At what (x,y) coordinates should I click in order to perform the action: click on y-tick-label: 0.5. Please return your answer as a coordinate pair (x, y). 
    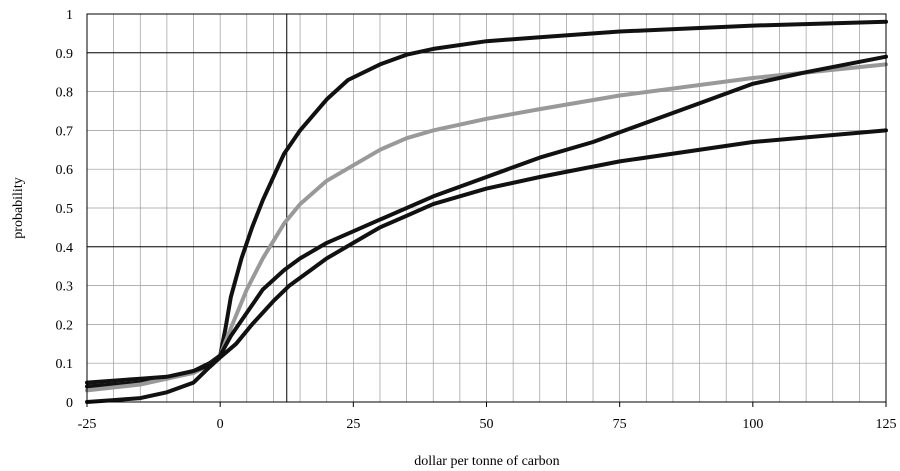
    Looking at the image, I should click on (65, 209).